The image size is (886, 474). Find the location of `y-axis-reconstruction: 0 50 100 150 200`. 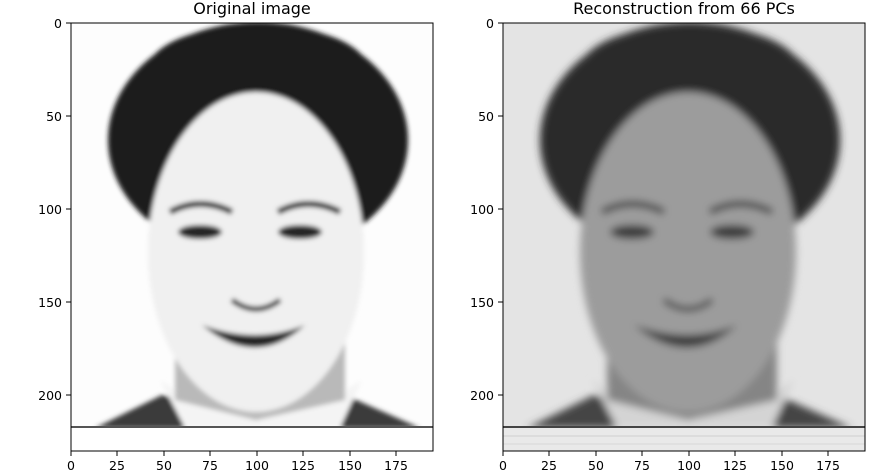

y-axis-reconstruction: 0 50 100 150 200 is located at coordinates (486, 209).